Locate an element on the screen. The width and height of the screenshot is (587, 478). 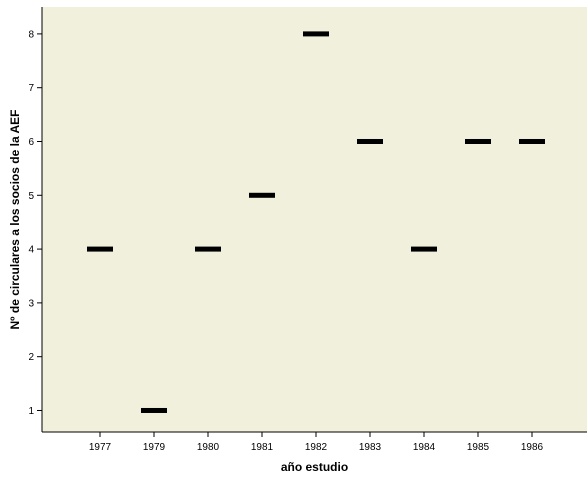
x-axis: 1977 1979 1980 1981 1982 1983 1984 1985 1986 is located at coordinates (314, 442).